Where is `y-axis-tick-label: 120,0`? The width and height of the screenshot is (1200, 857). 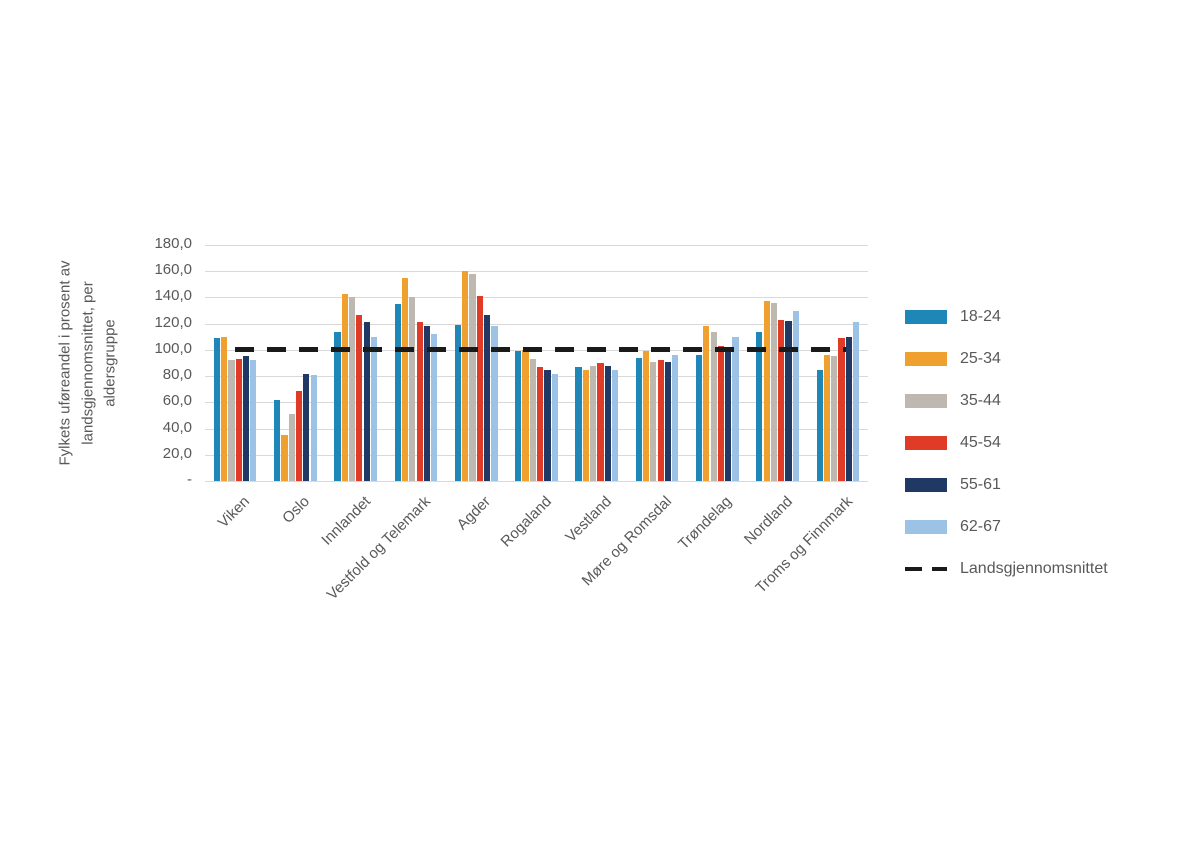 y-axis-tick-label: 120,0 is located at coordinates (173, 322).